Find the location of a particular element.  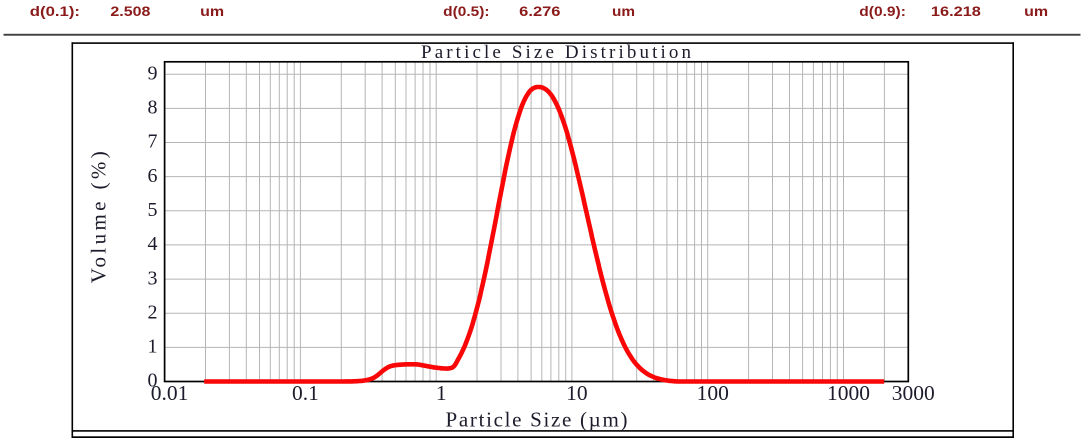

svg-text: 3 is located at coordinates (153, 278).